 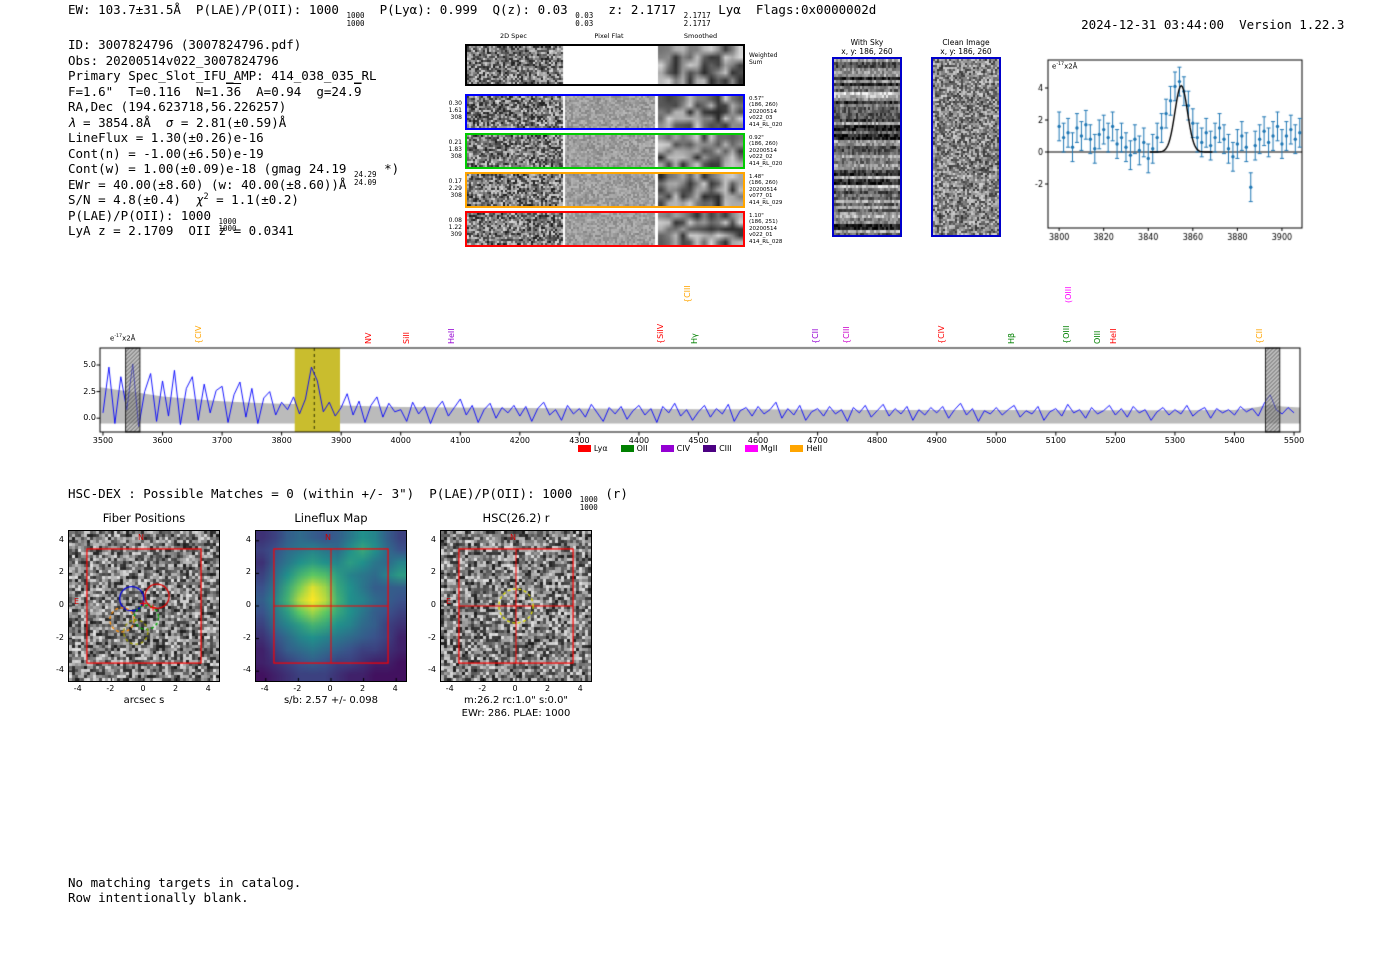 What do you see at coordinates (177, 106) in the screenshot?
I see `info-radec: RA,Dec (194.623718,56.226257)` at bounding box center [177, 106].